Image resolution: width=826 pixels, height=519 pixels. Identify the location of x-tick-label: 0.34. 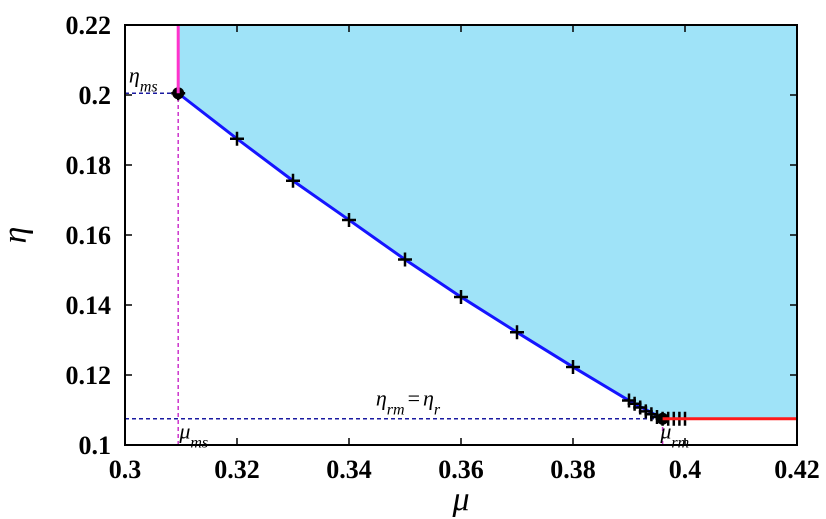
(349, 469).